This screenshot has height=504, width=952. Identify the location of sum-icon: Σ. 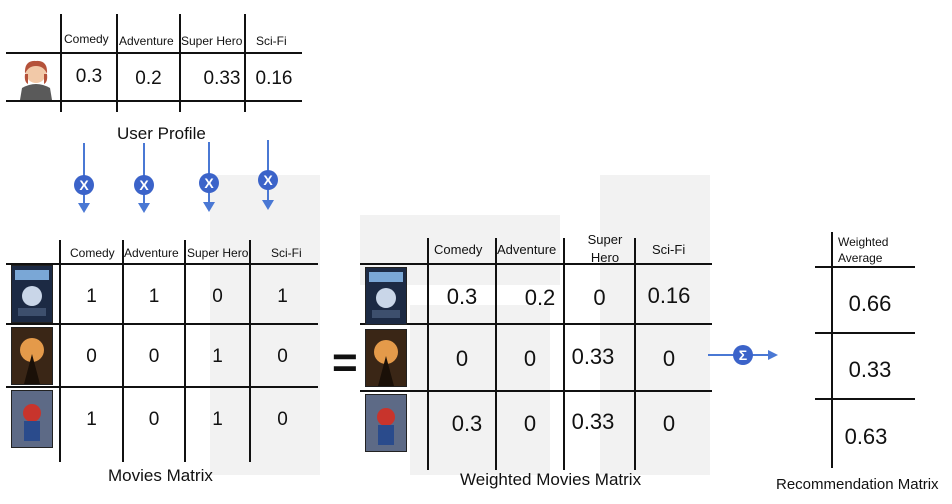
(743, 355).